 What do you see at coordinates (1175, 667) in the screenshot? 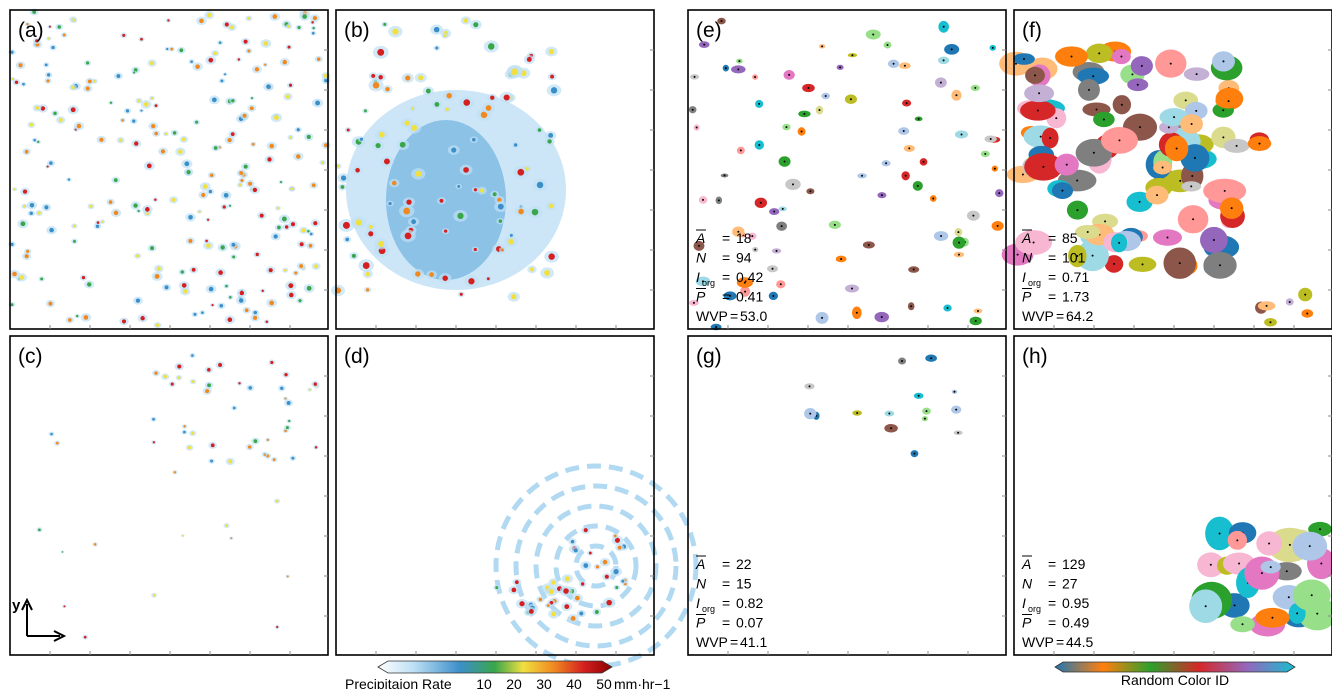
I see `id-colorbar` at bounding box center [1175, 667].